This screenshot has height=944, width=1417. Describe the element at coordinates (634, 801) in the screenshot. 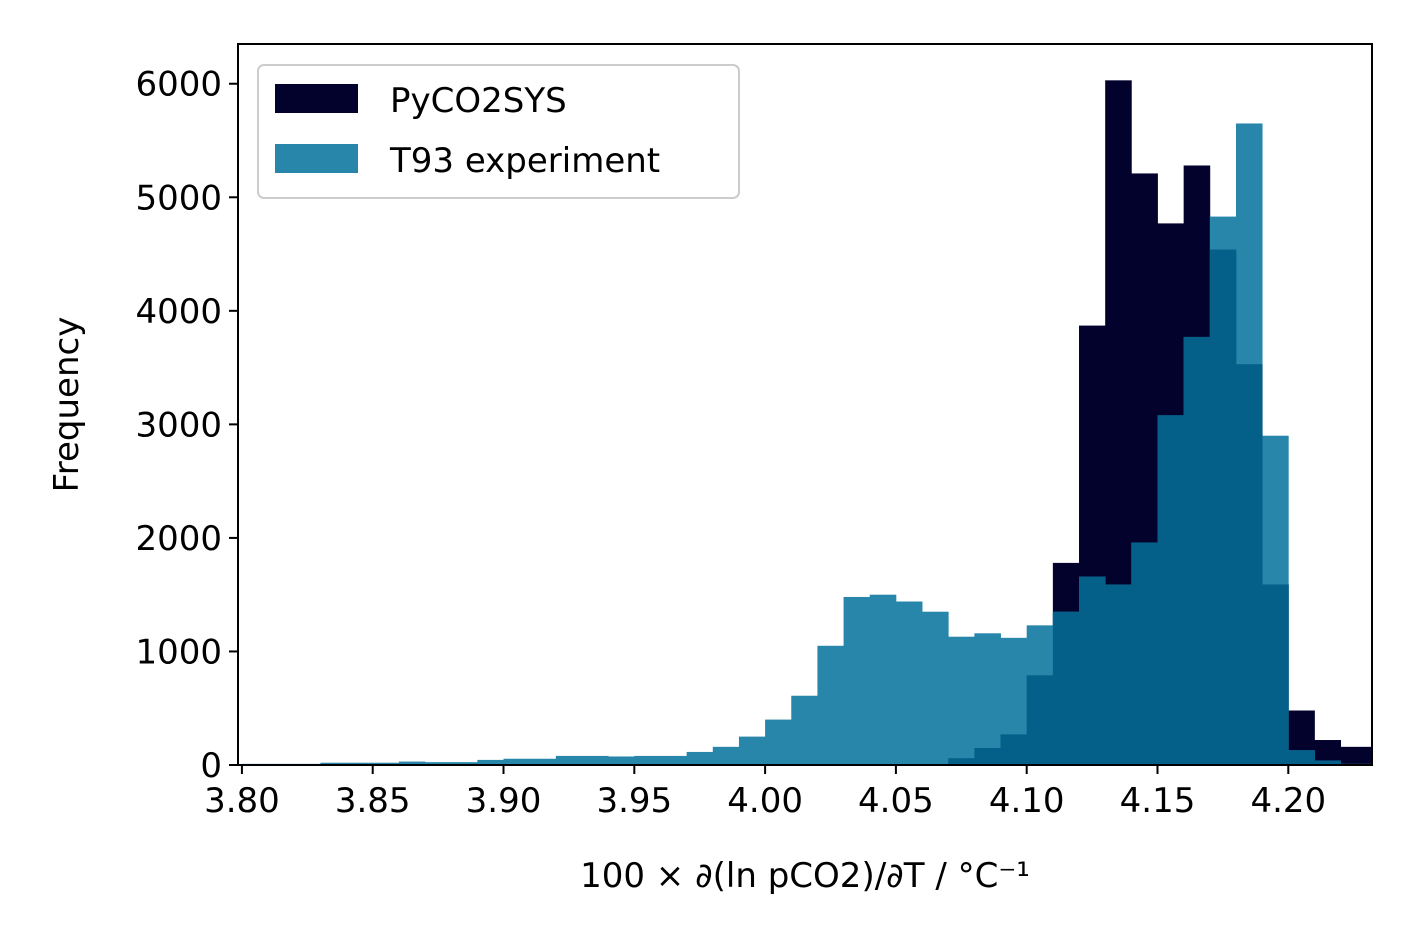

I see `x-tick-label: 3.95` at that location.